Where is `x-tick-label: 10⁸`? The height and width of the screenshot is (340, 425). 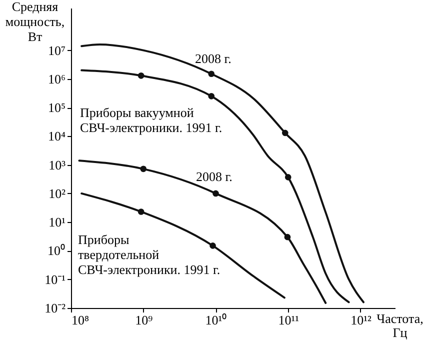
x-tick-label: 10⁸ is located at coordinates (81, 320).